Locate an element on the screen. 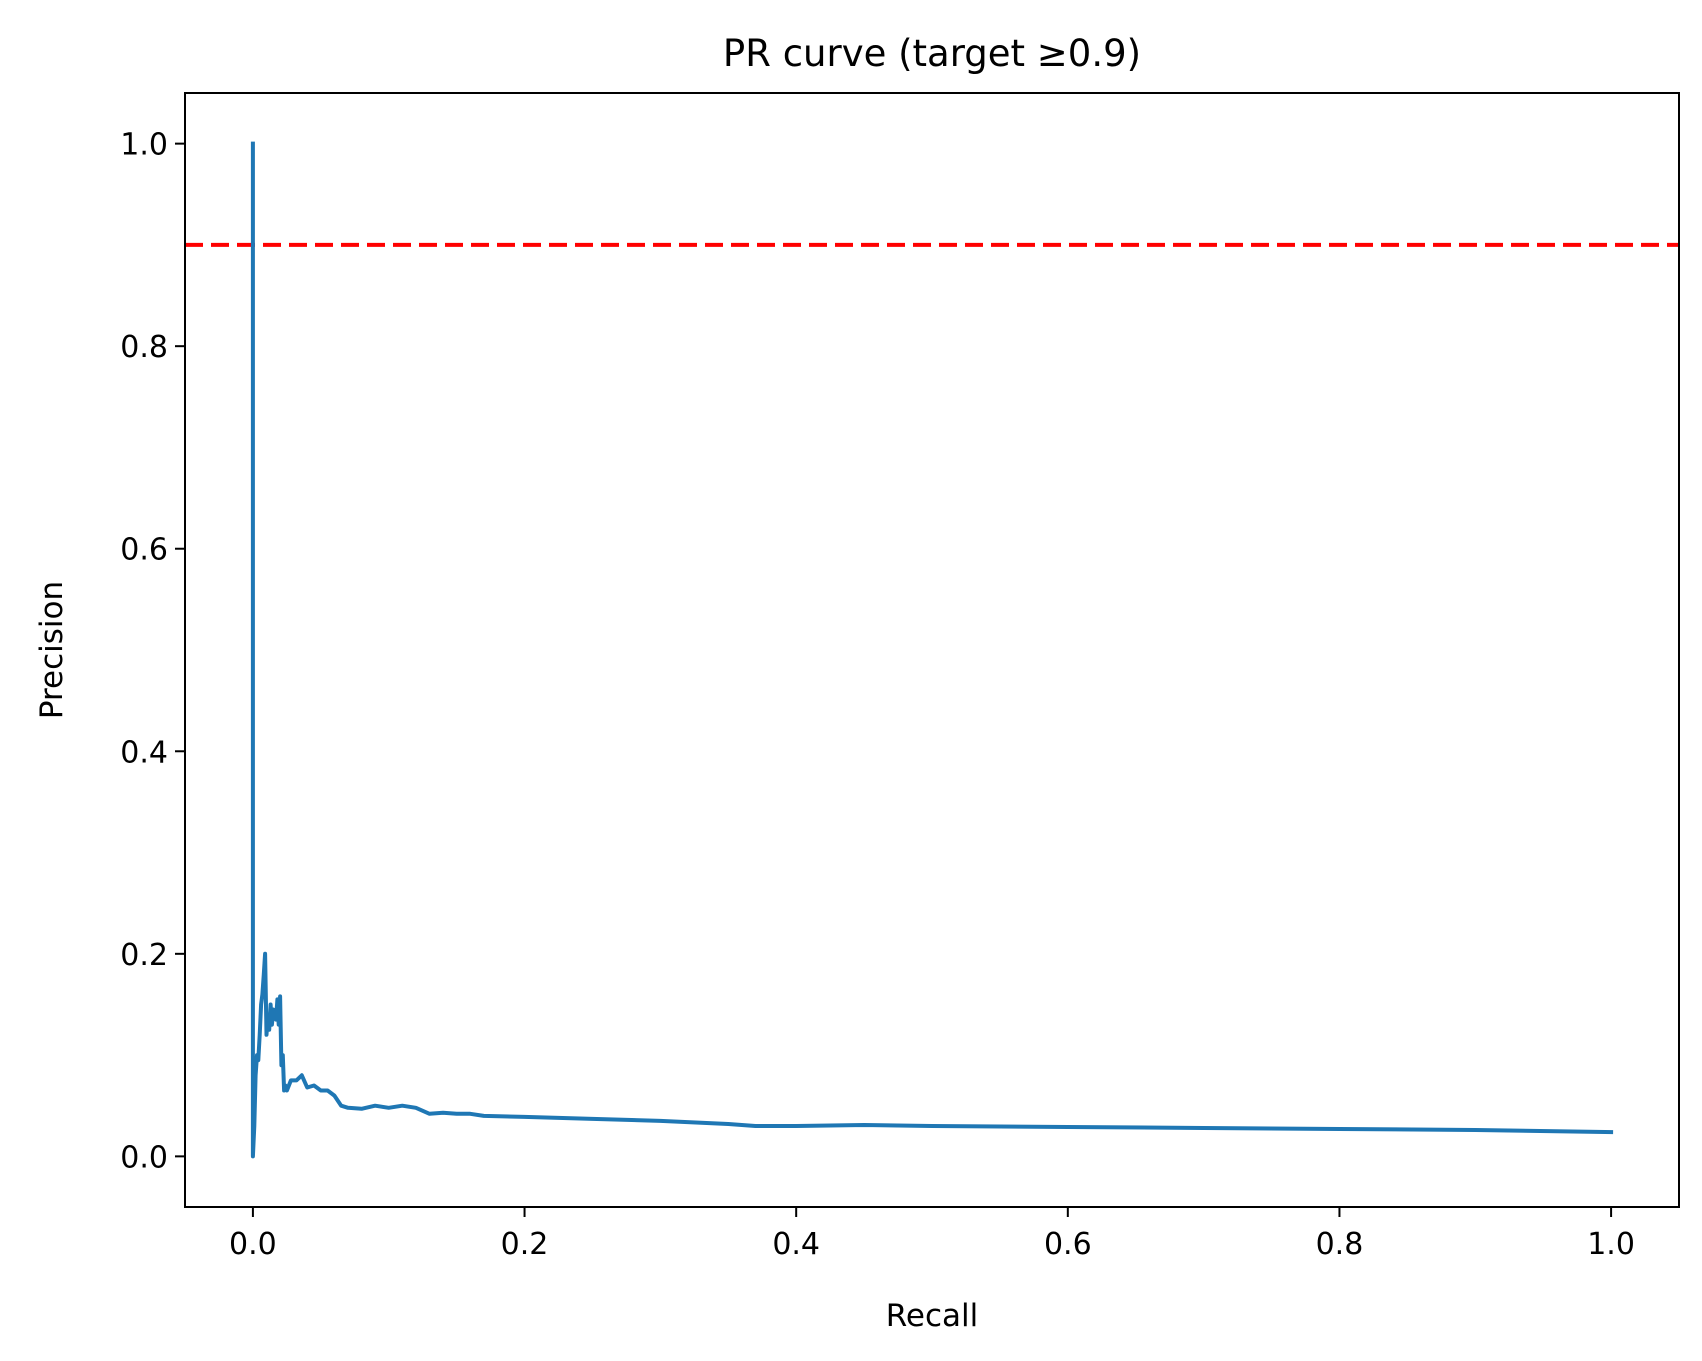  x-tick-label: 0.4 is located at coordinates (796, 1244).